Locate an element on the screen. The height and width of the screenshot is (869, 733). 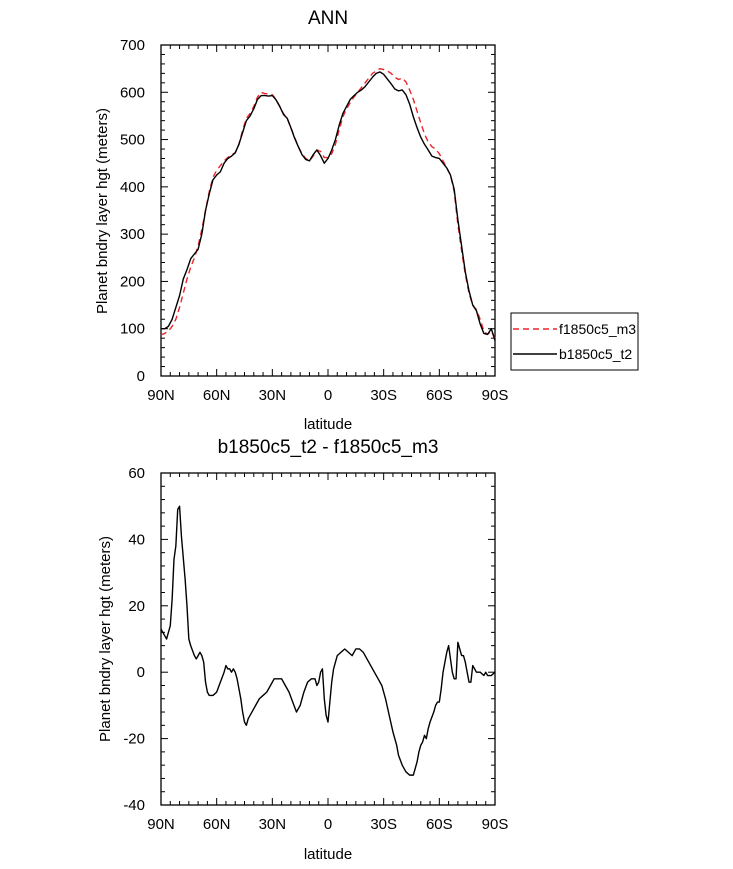
bottom-xtick-label: 90S is located at coordinates (495, 824).